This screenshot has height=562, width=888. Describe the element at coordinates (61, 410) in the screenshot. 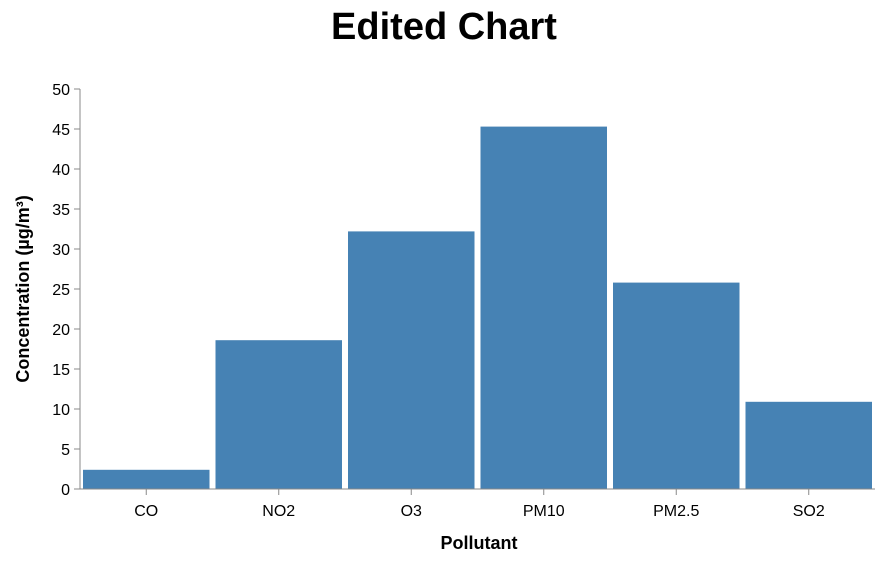

I see `y-tick-label: 10` at that location.